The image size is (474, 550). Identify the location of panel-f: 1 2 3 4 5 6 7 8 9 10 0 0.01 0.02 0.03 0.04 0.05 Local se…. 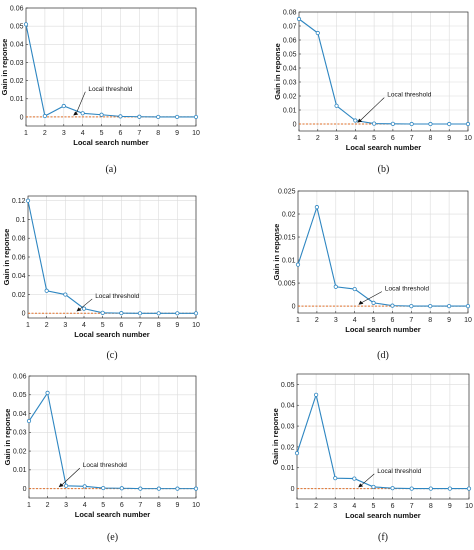
(372, 458).